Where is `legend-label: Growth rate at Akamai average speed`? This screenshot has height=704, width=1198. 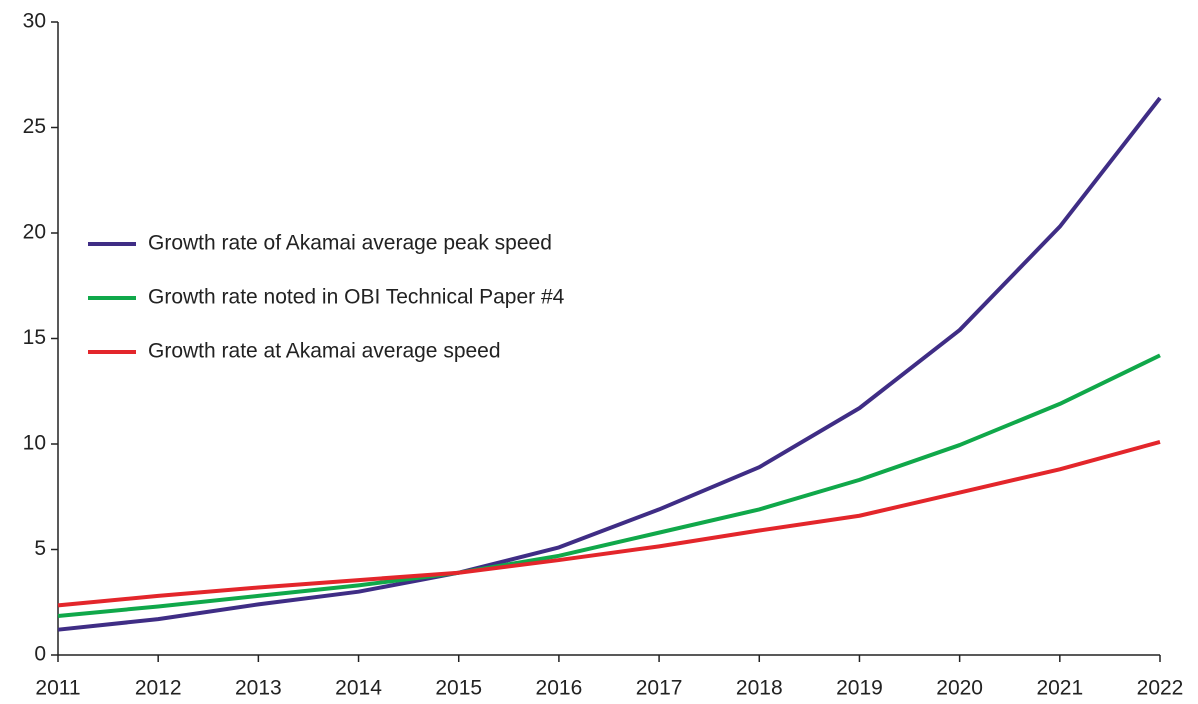
legend-label: Growth rate at Akamai average speed is located at coordinates (324, 351).